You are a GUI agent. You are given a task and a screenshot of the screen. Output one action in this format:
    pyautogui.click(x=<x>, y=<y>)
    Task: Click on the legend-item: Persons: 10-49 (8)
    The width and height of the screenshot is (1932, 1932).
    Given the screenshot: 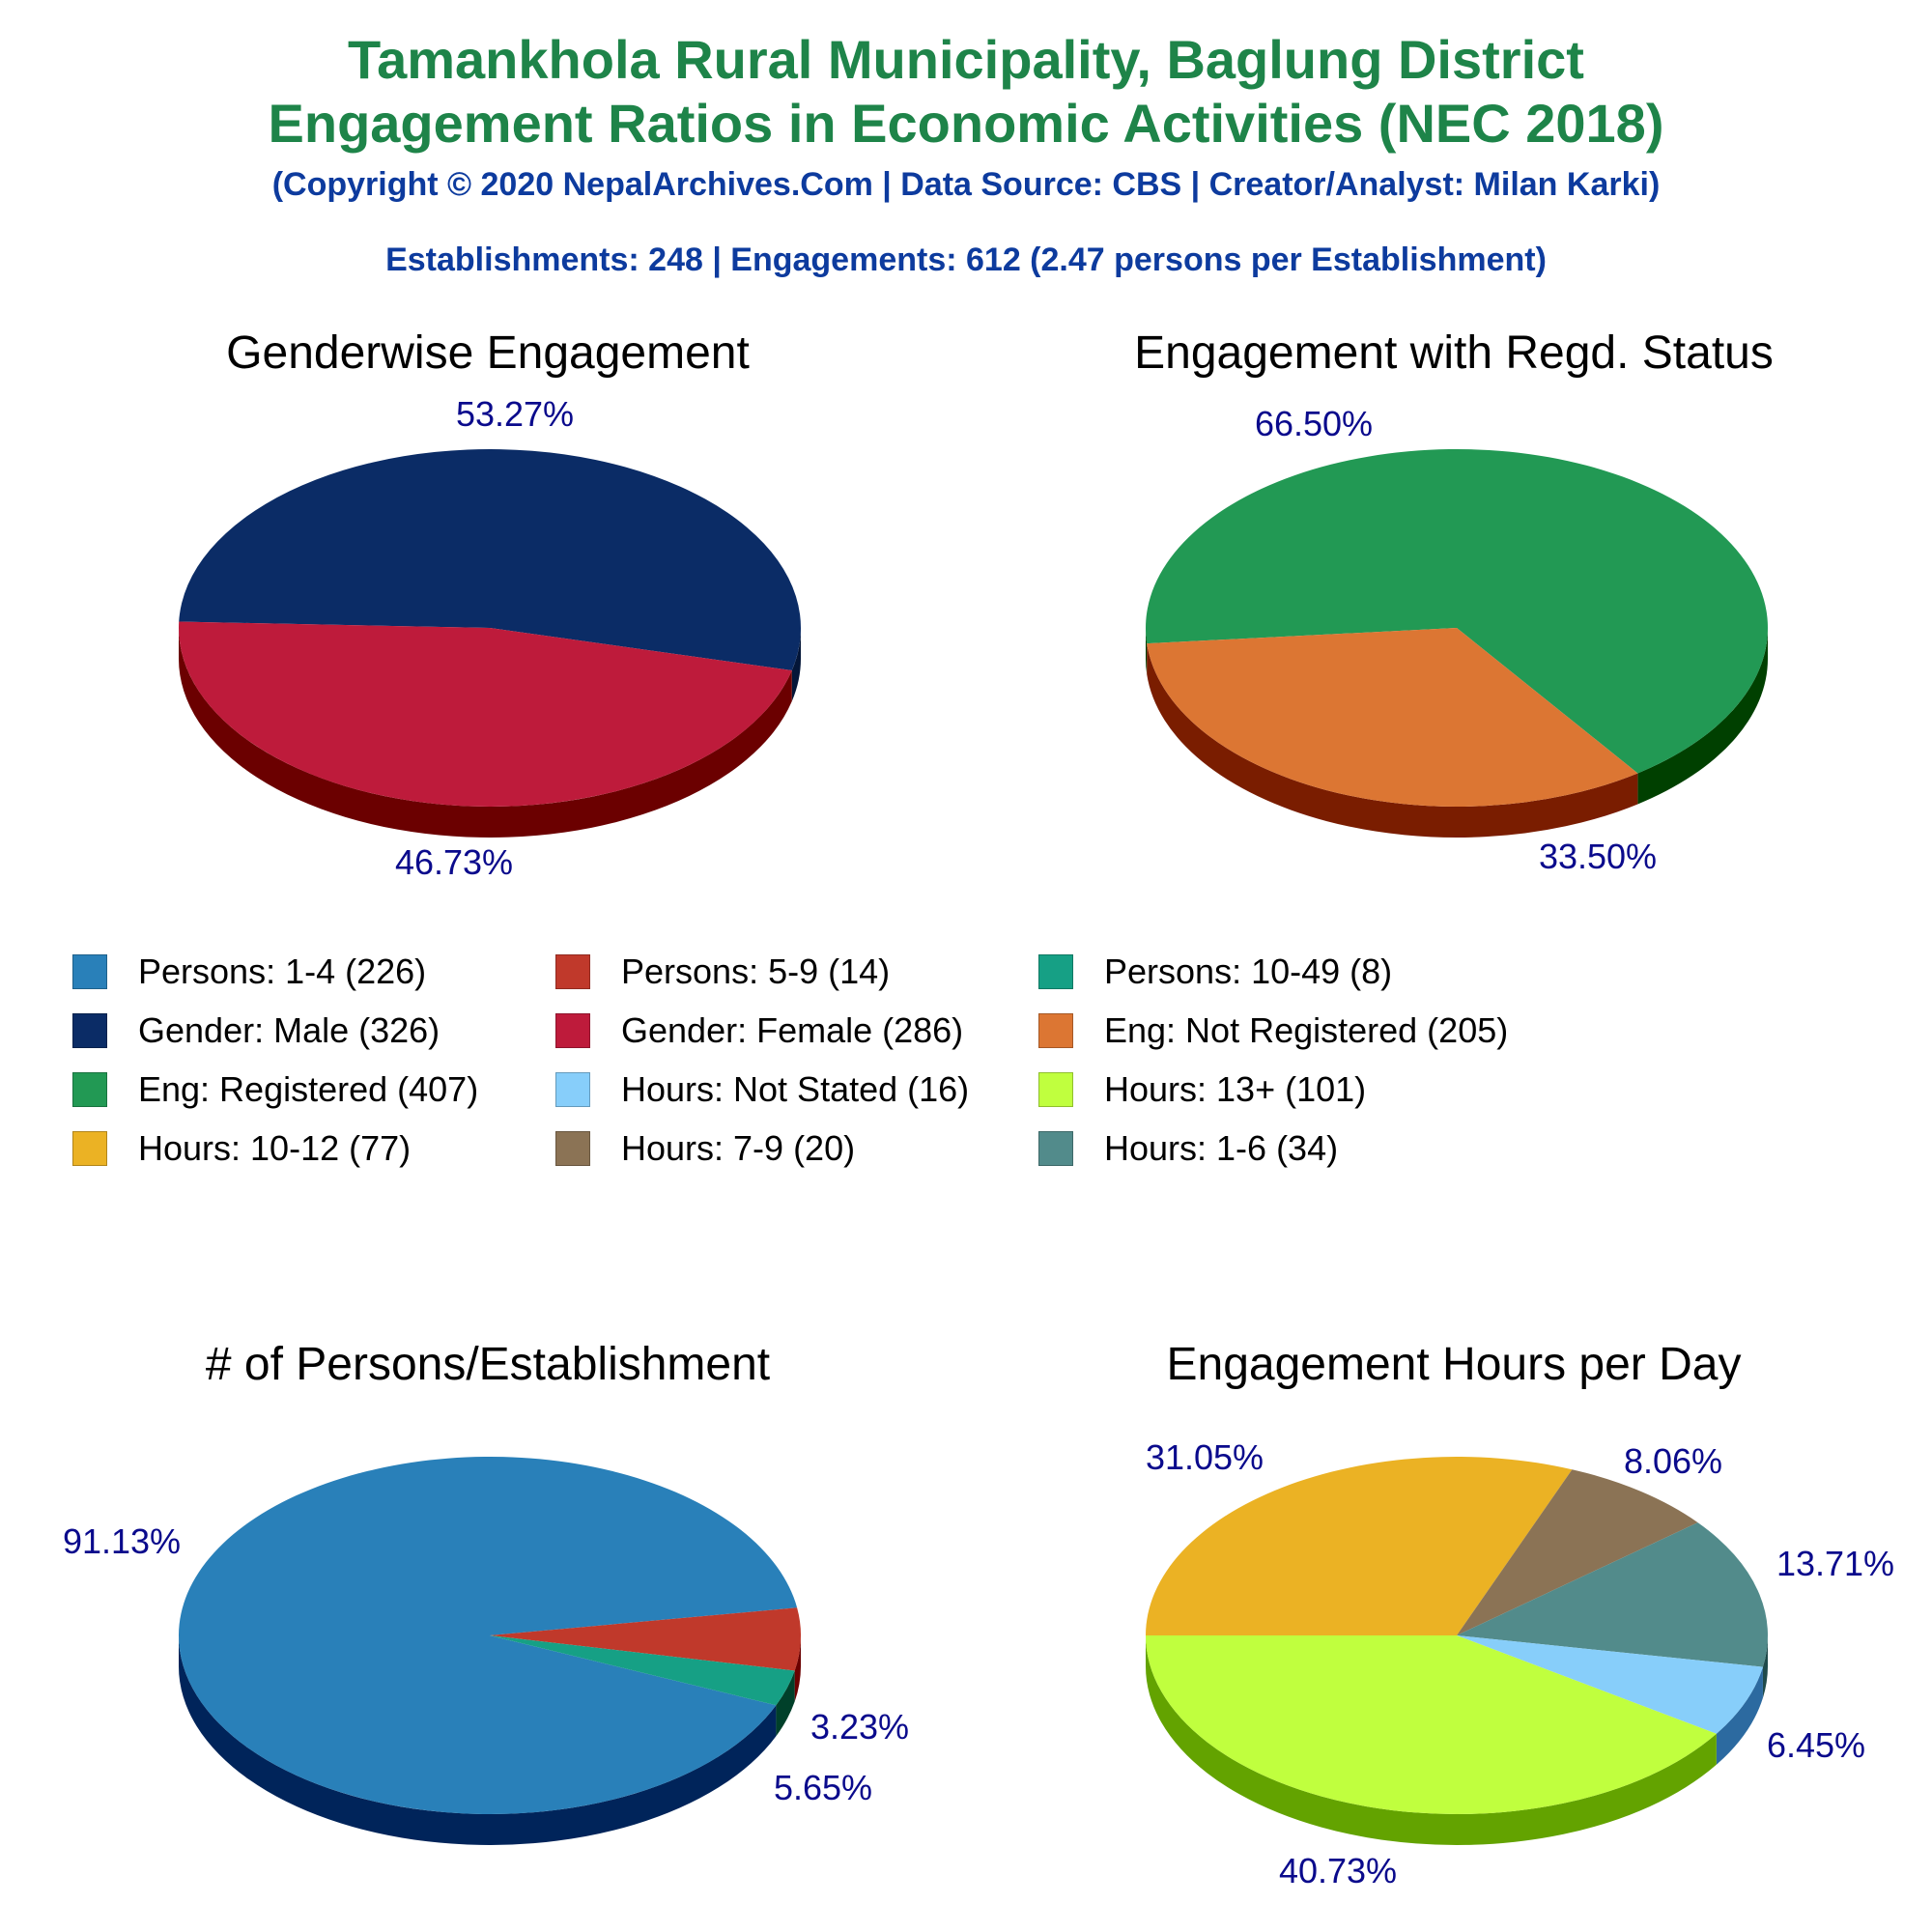 What is the action you would take?
    pyautogui.click(x=1215, y=972)
    